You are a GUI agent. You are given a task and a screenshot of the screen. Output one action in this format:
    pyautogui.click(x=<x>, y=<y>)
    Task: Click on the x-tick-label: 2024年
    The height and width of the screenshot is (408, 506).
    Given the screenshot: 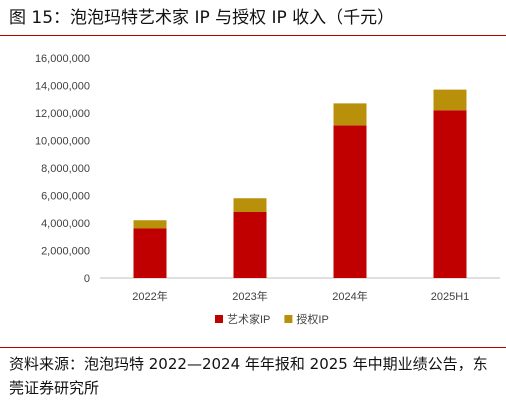 What is the action you would take?
    pyautogui.click(x=349, y=296)
    